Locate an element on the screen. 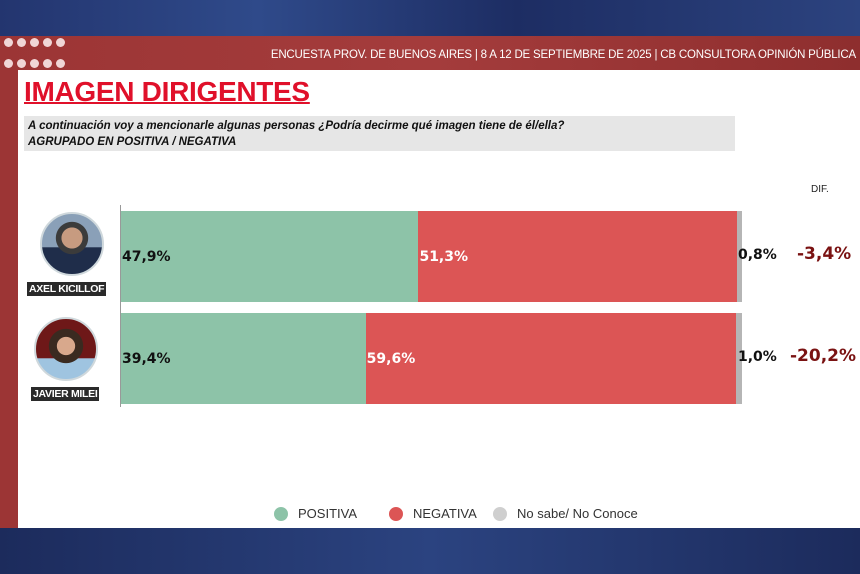 Image resolution: width=860 pixels, height=574 pixels. bar-negativa: 51,3% is located at coordinates (578, 256).